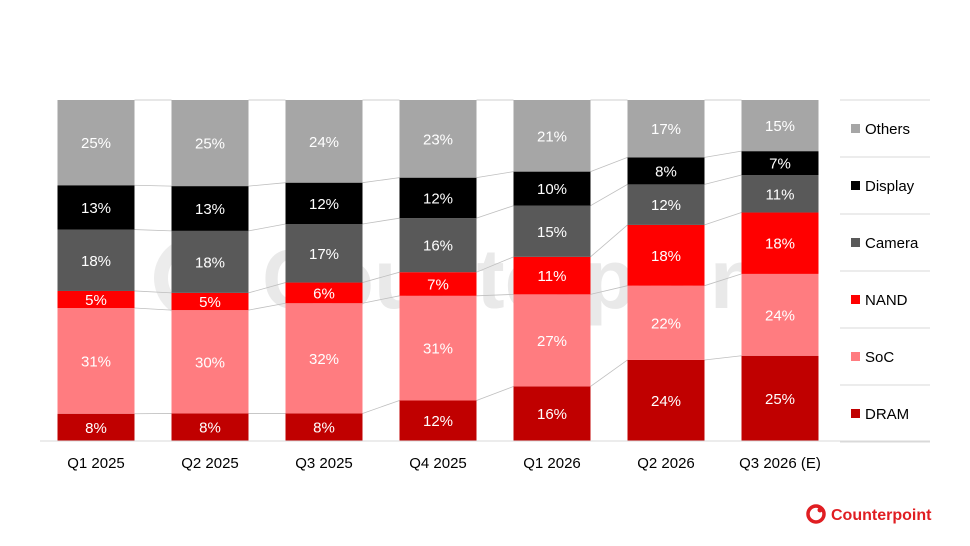 The image size is (970, 546). What do you see at coordinates (881, 515) in the screenshot?
I see `brand-name: Counterpoint` at bounding box center [881, 515].